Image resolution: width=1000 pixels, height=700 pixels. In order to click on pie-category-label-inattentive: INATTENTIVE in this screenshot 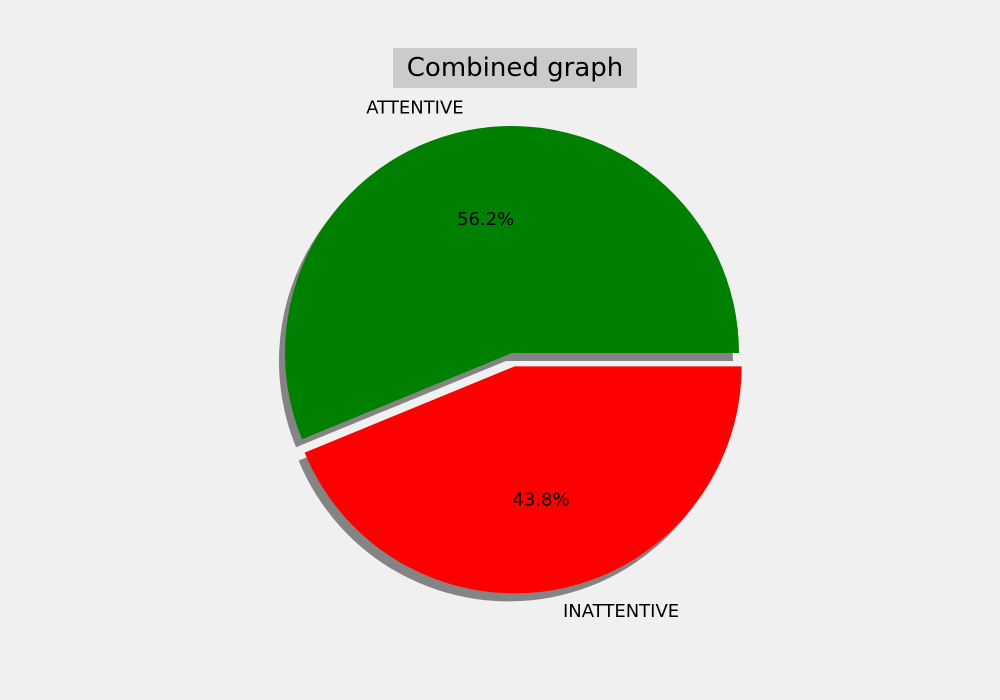, I will do `click(621, 611)`.